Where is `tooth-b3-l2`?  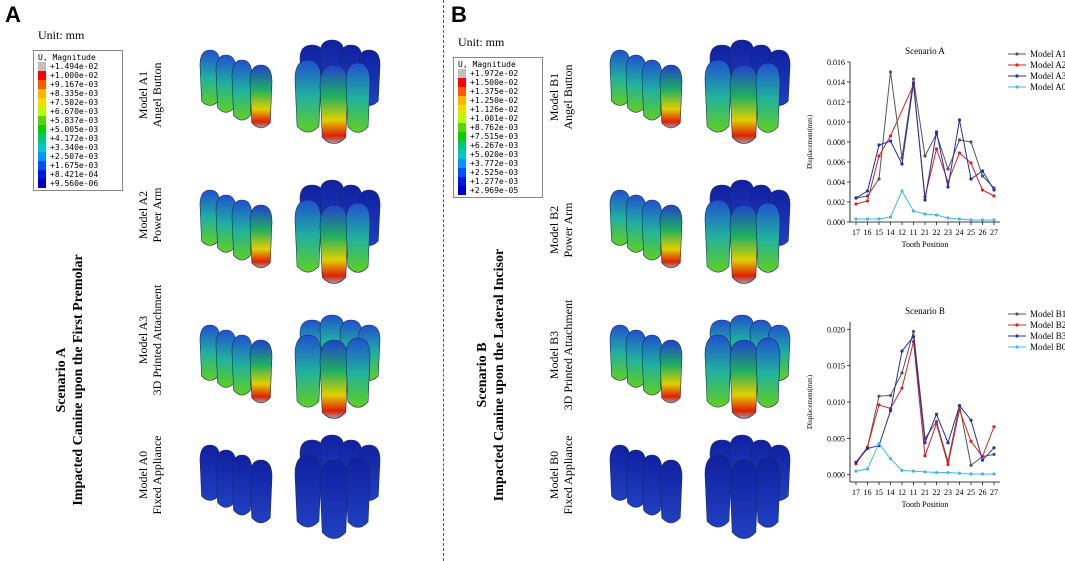 tooth-b3-l2 is located at coordinates (652, 365).